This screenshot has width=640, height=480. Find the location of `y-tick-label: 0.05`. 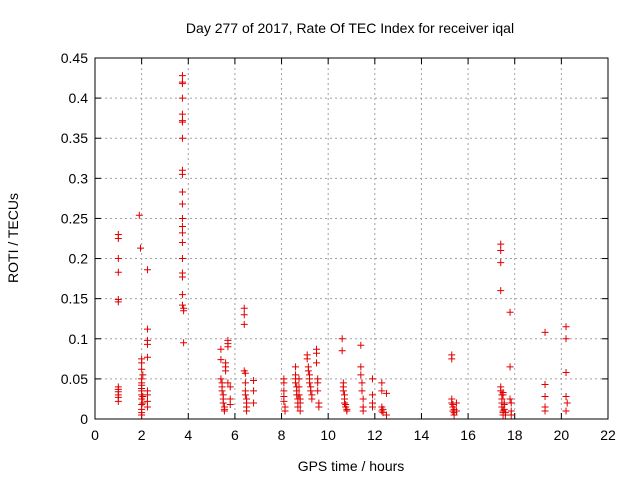

y-tick-label: 0.05 is located at coordinates (74, 379).